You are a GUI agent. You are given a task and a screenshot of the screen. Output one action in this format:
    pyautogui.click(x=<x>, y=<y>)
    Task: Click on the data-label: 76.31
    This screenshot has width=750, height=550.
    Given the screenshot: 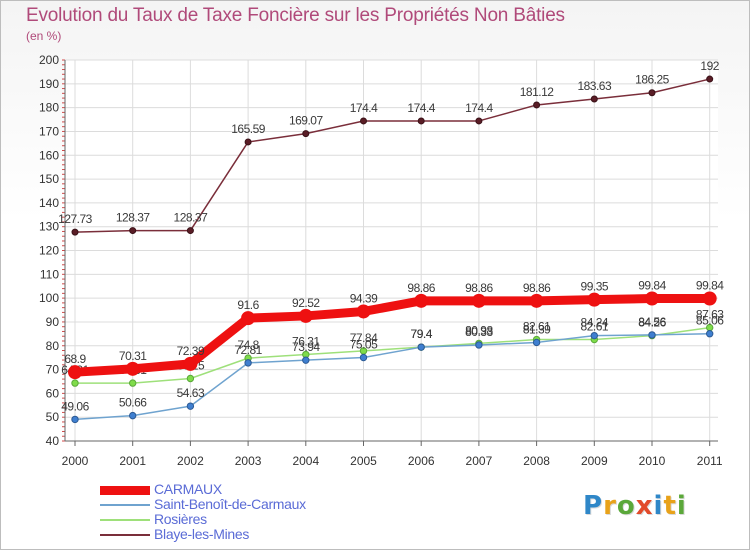 What is the action you would take?
    pyautogui.click(x=306, y=342)
    